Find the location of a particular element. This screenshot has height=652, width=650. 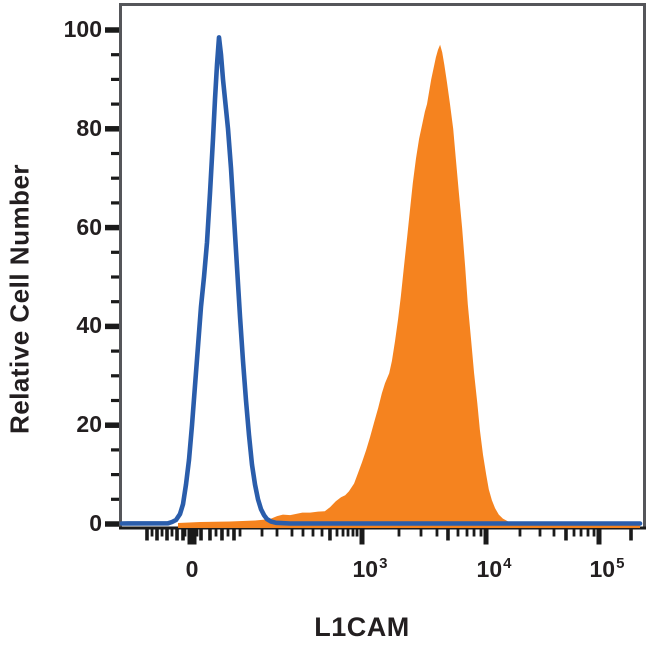

x-tick-label-10e5: 105 is located at coordinates (607, 568).